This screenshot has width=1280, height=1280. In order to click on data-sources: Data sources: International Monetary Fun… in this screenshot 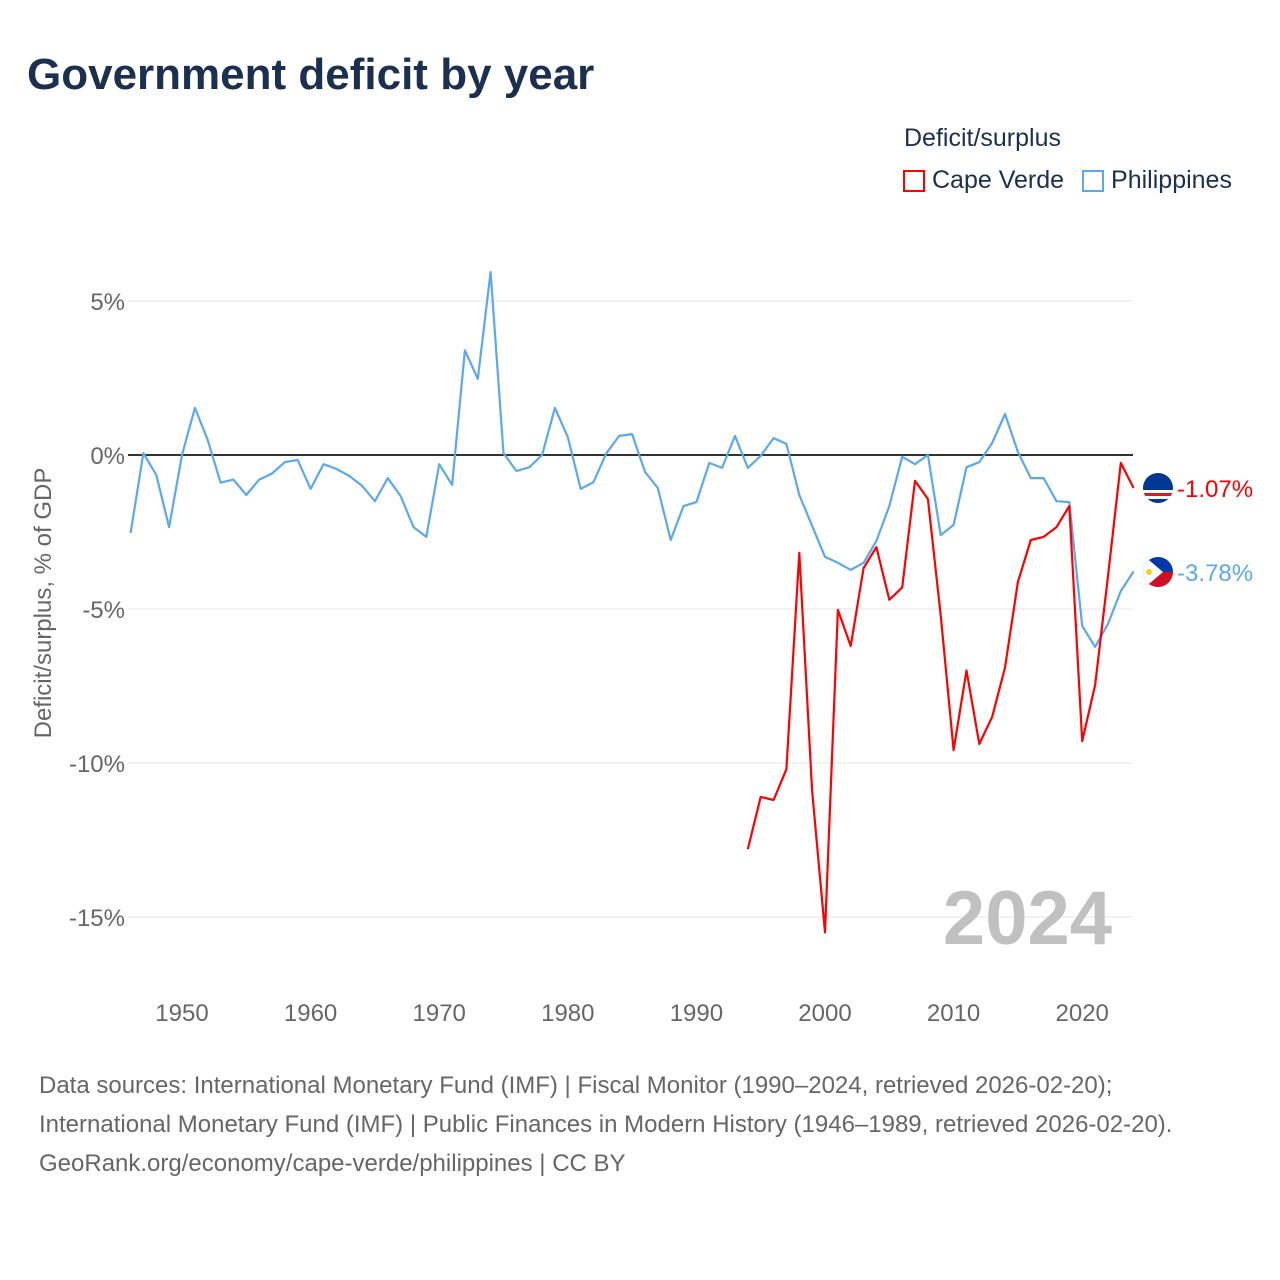, I will do `click(606, 1105)`.